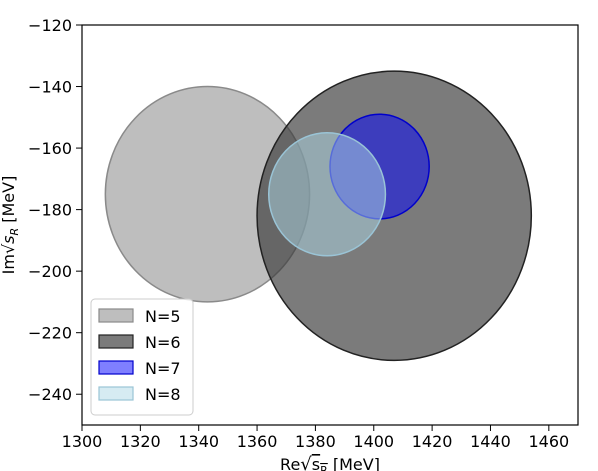 The height and width of the screenshot is (471, 598). Describe the element at coordinates (315, 441) in the screenshot. I see `x-tick-label: 1380` at that location.